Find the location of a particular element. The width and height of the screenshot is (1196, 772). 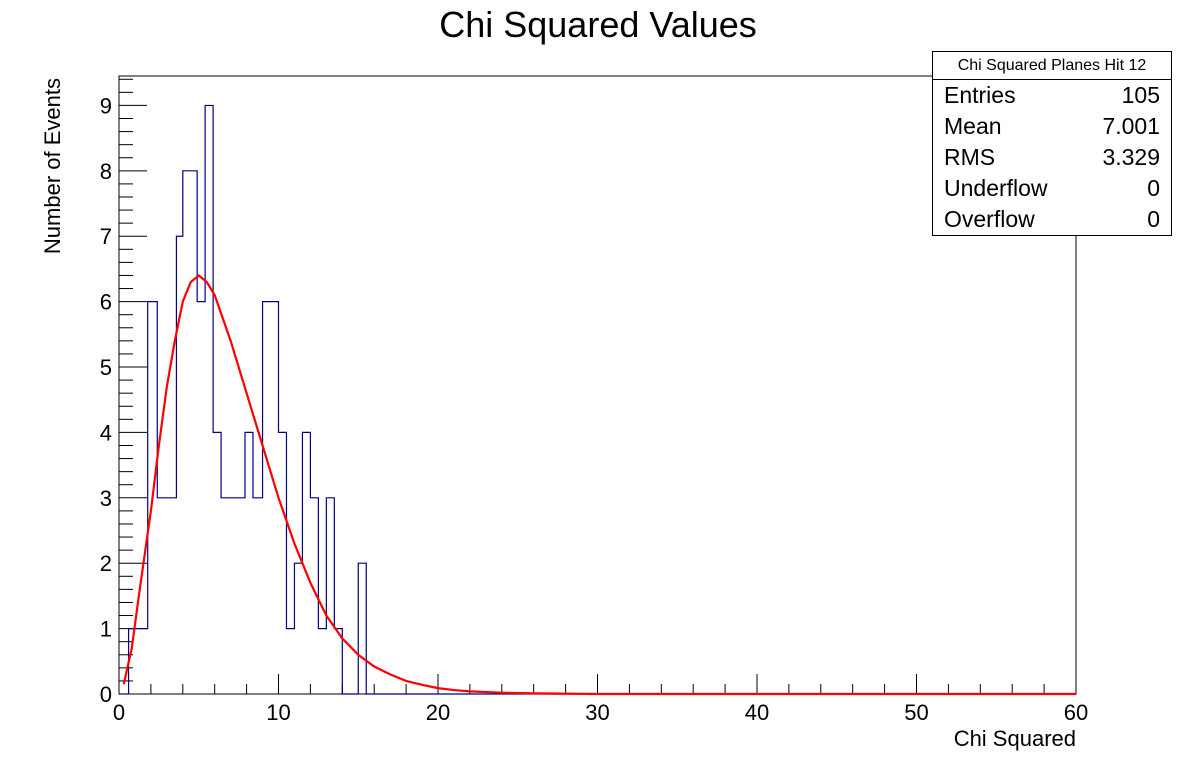

stats-label: Underflow is located at coordinates (996, 188).